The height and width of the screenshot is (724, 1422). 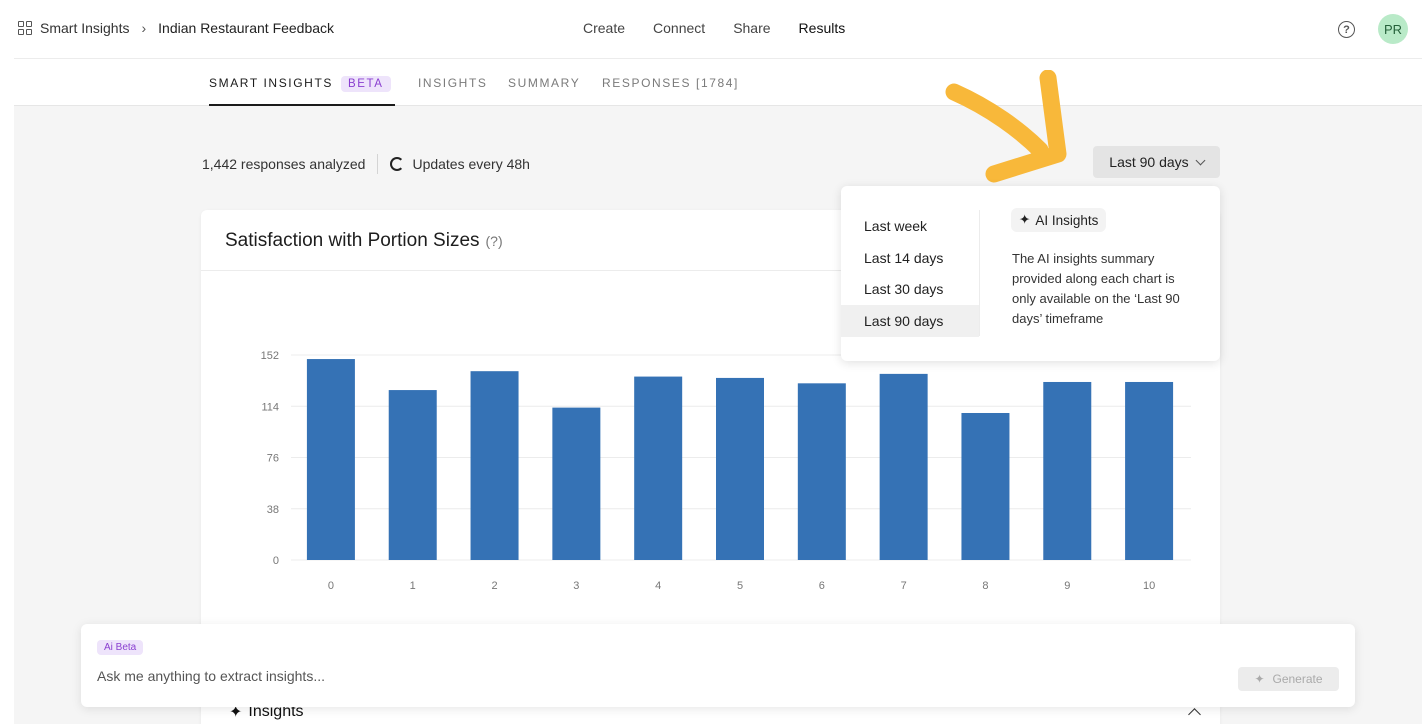 I want to click on grid-icon, so click(x=25, y=28).